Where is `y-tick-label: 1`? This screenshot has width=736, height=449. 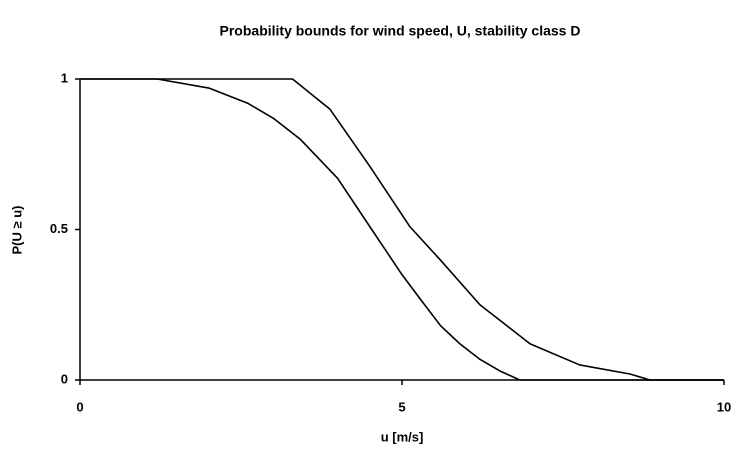 y-tick-label: 1 is located at coordinates (64, 77).